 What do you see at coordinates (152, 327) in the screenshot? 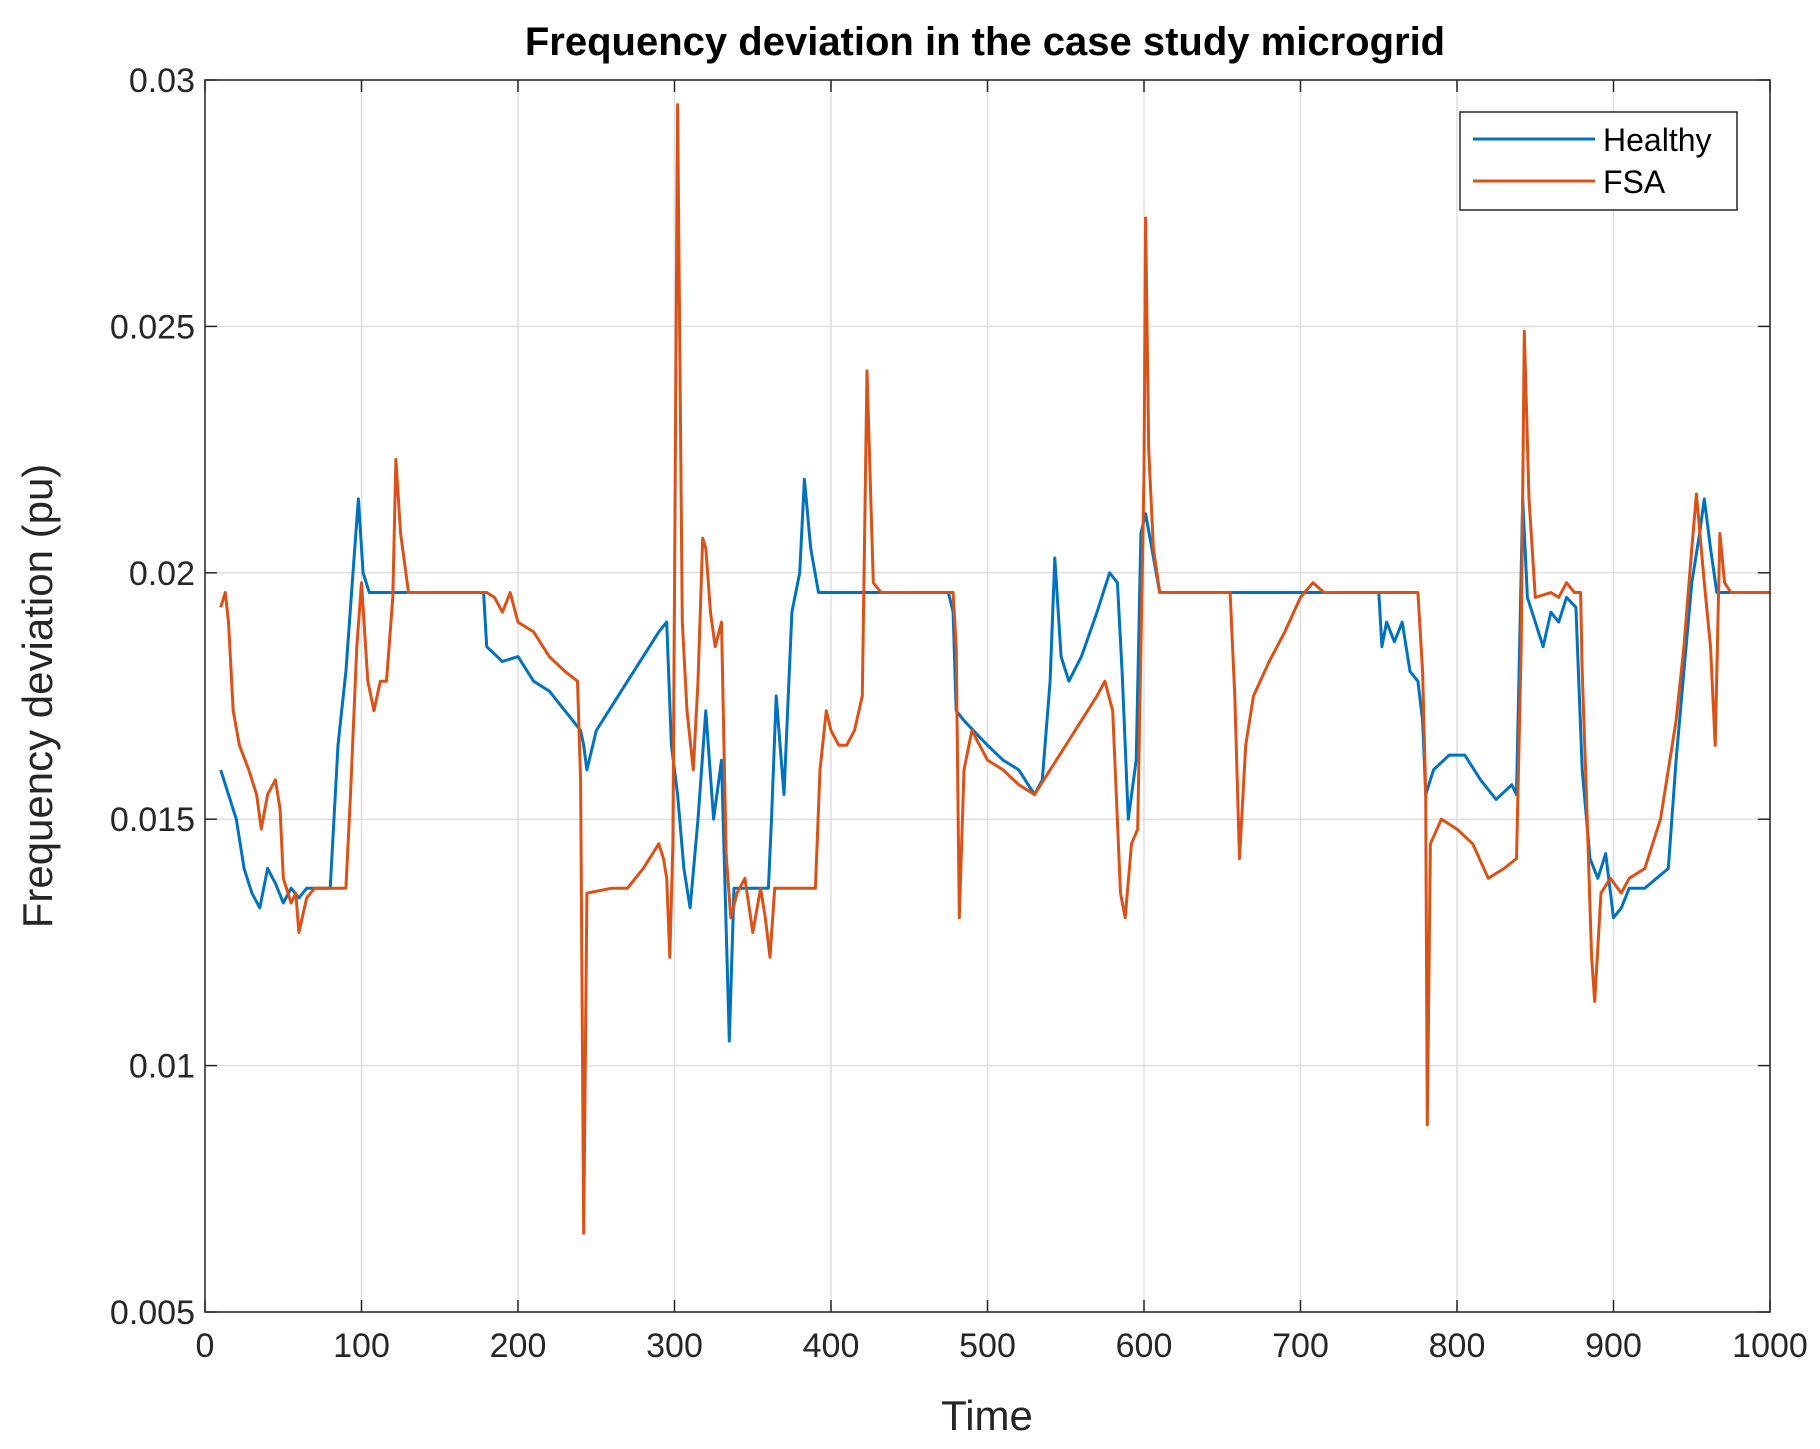
I see `y-tick-label: 0.025` at bounding box center [152, 327].